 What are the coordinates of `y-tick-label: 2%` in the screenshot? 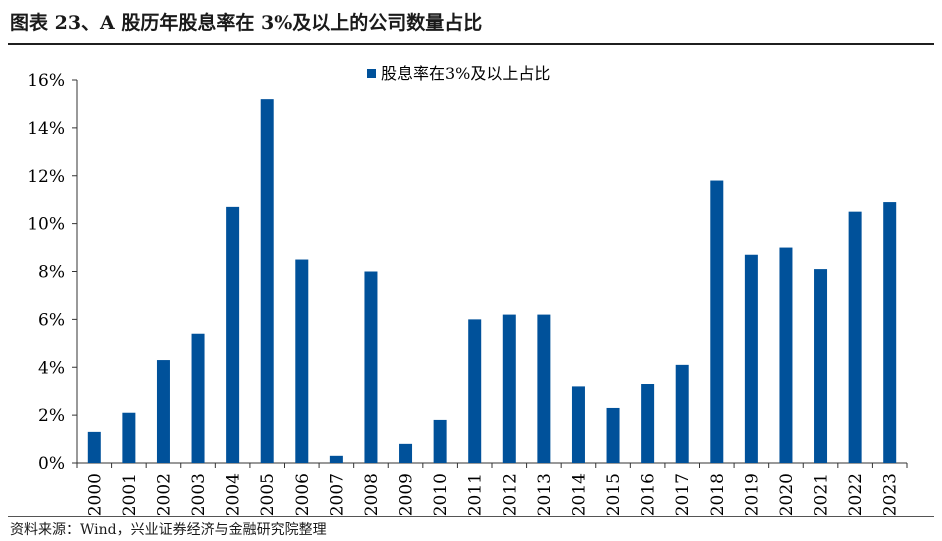 It's located at (51, 416).